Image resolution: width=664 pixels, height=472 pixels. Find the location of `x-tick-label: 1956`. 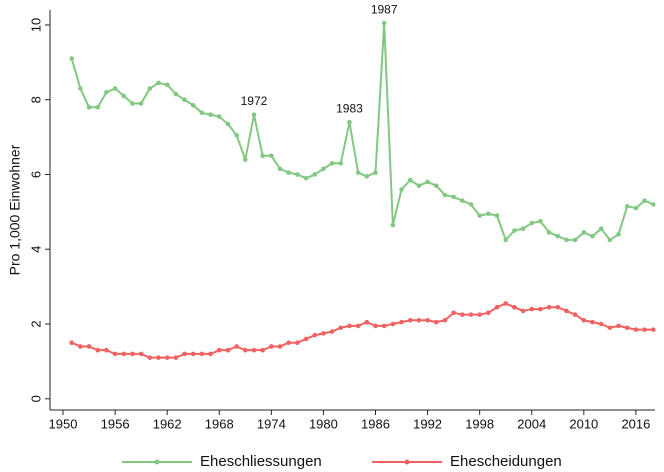

x-tick-label: 1956 is located at coordinates (115, 423).